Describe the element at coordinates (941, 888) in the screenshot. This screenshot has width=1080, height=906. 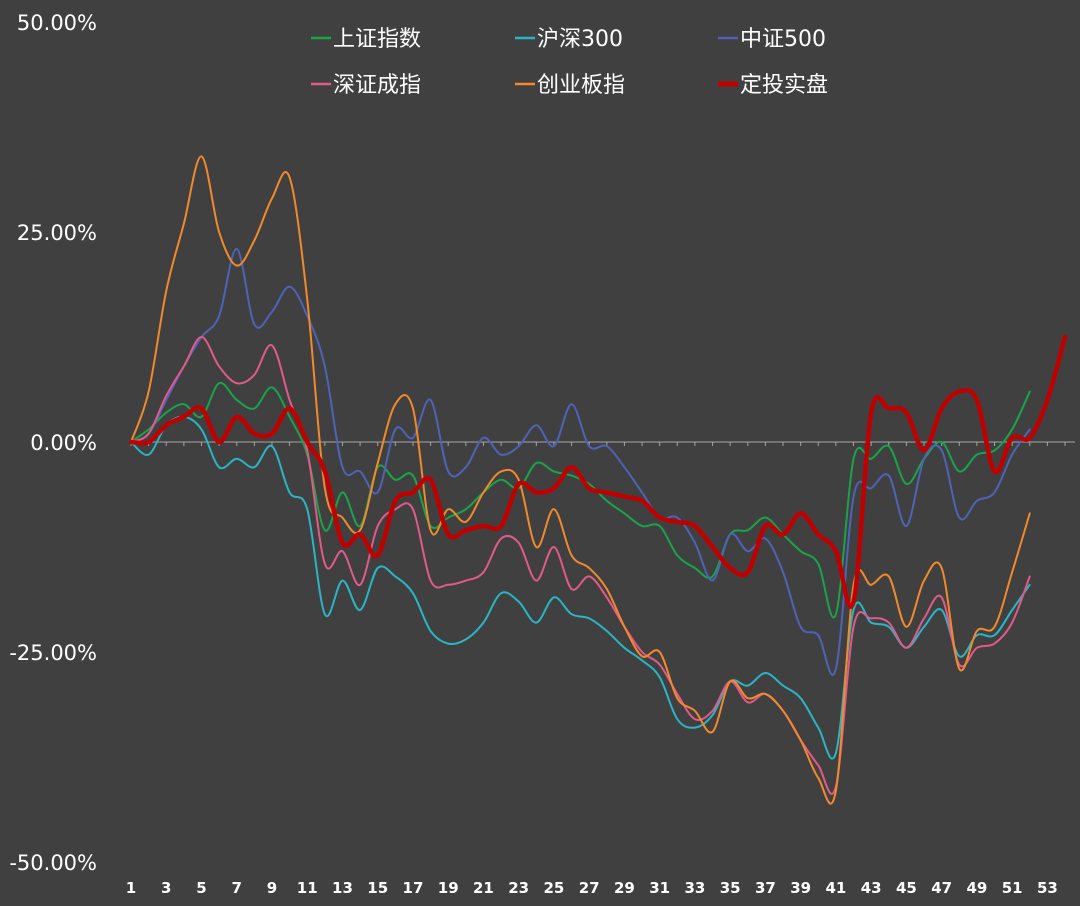
I see `x-tick-label: 47` at that location.